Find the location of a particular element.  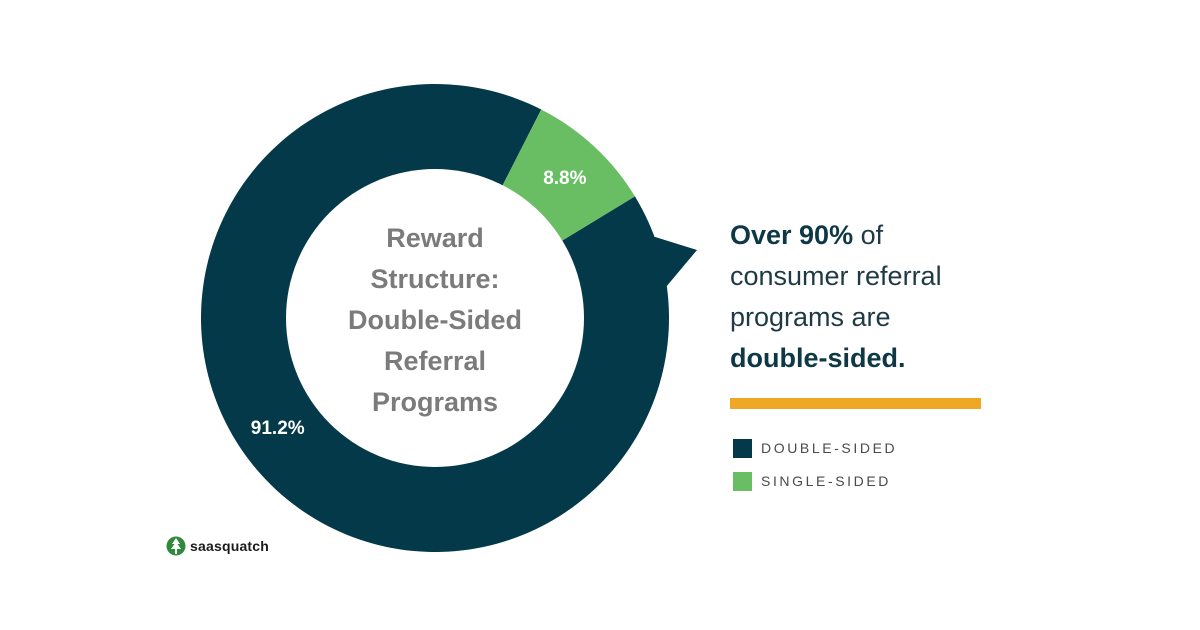

headline-line-2: consumer referral is located at coordinates (836, 276).